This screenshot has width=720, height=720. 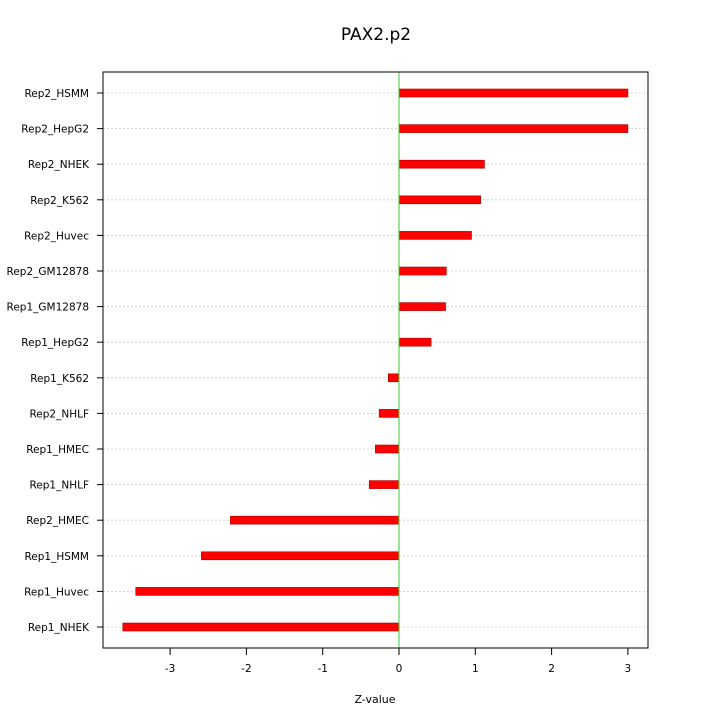 What do you see at coordinates (422, 306) in the screenshot?
I see `bar-Rep1_GM12878` at bounding box center [422, 306].